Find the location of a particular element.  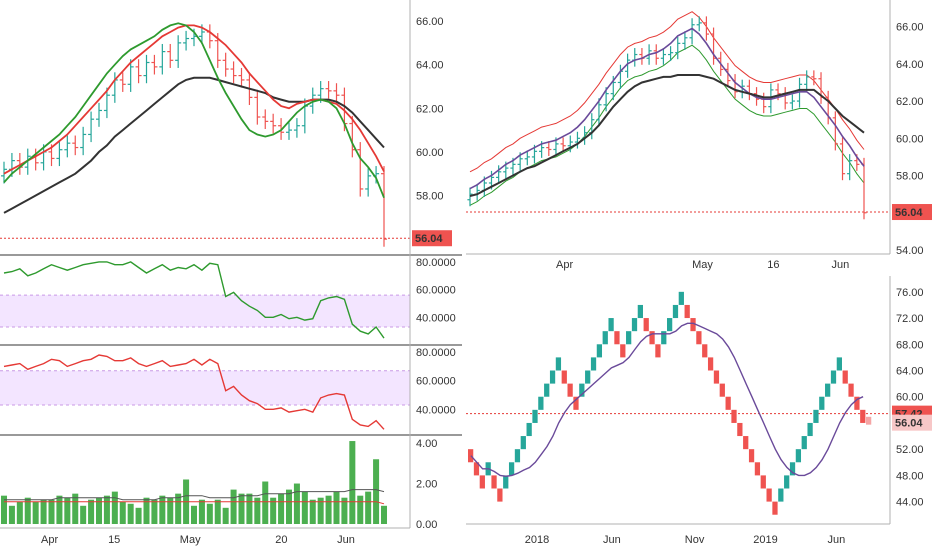

right-bottom-x-tick-4: Jun is located at coordinates (837, 540).